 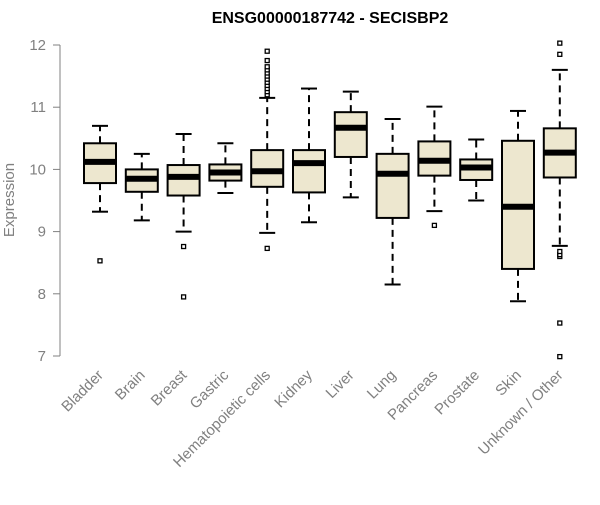 What do you see at coordinates (340, 384) in the screenshot?
I see `x-category-label: Liver` at bounding box center [340, 384].